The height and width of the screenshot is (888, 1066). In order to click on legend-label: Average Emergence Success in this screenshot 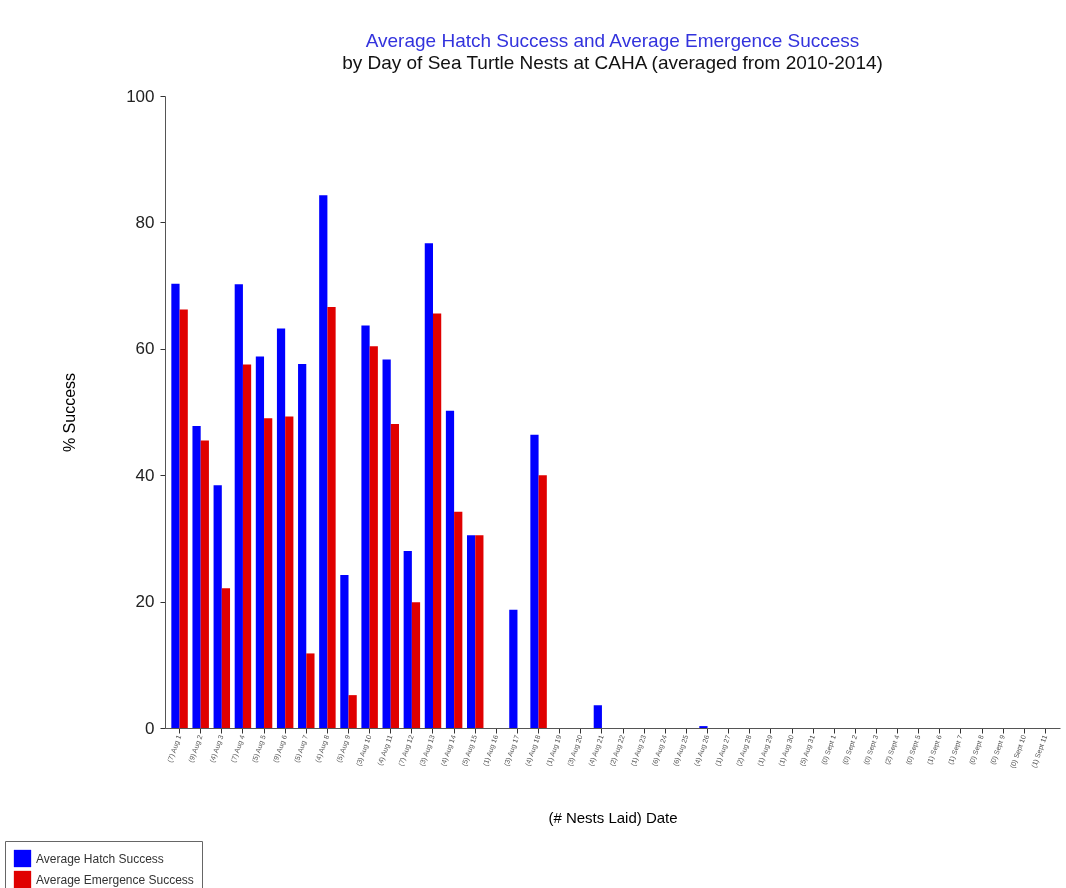, I will do `click(115, 879)`.